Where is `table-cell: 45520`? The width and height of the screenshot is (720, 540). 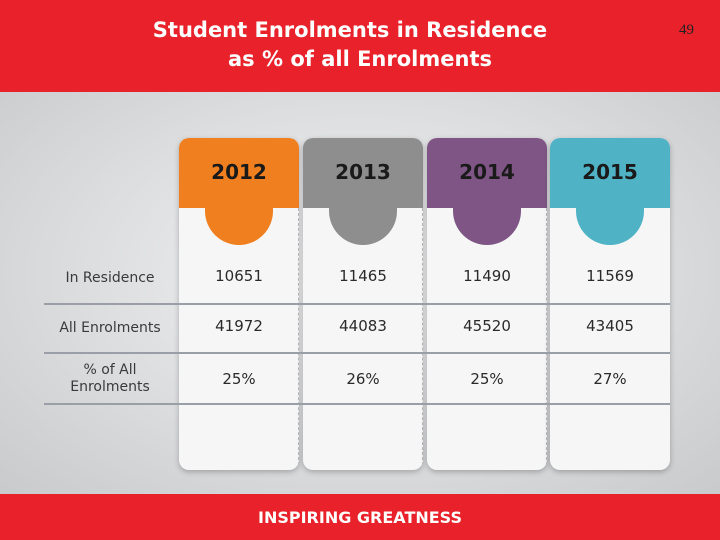 table-cell: 45520 is located at coordinates (487, 326).